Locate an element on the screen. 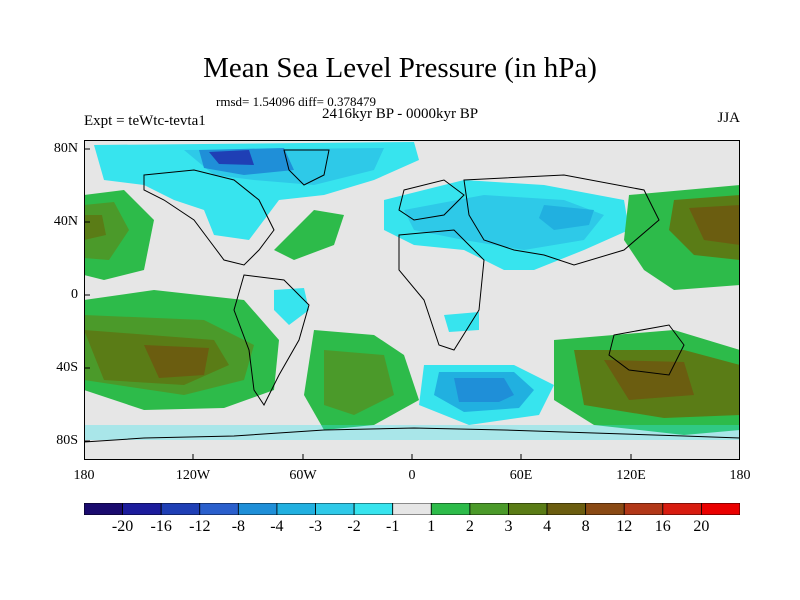 The width and height of the screenshot is (800, 600). lat-label-40s: 40S is located at coordinates (67, 367).